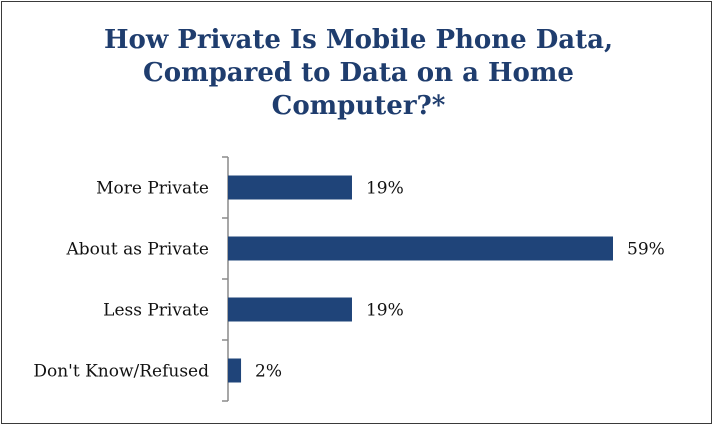 Image resolution: width=715 pixels, height=427 pixels. What do you see at coordinates (156, 311) in the screenshot?
I see `category-label: Less Private` at bounding box center [156, 311].